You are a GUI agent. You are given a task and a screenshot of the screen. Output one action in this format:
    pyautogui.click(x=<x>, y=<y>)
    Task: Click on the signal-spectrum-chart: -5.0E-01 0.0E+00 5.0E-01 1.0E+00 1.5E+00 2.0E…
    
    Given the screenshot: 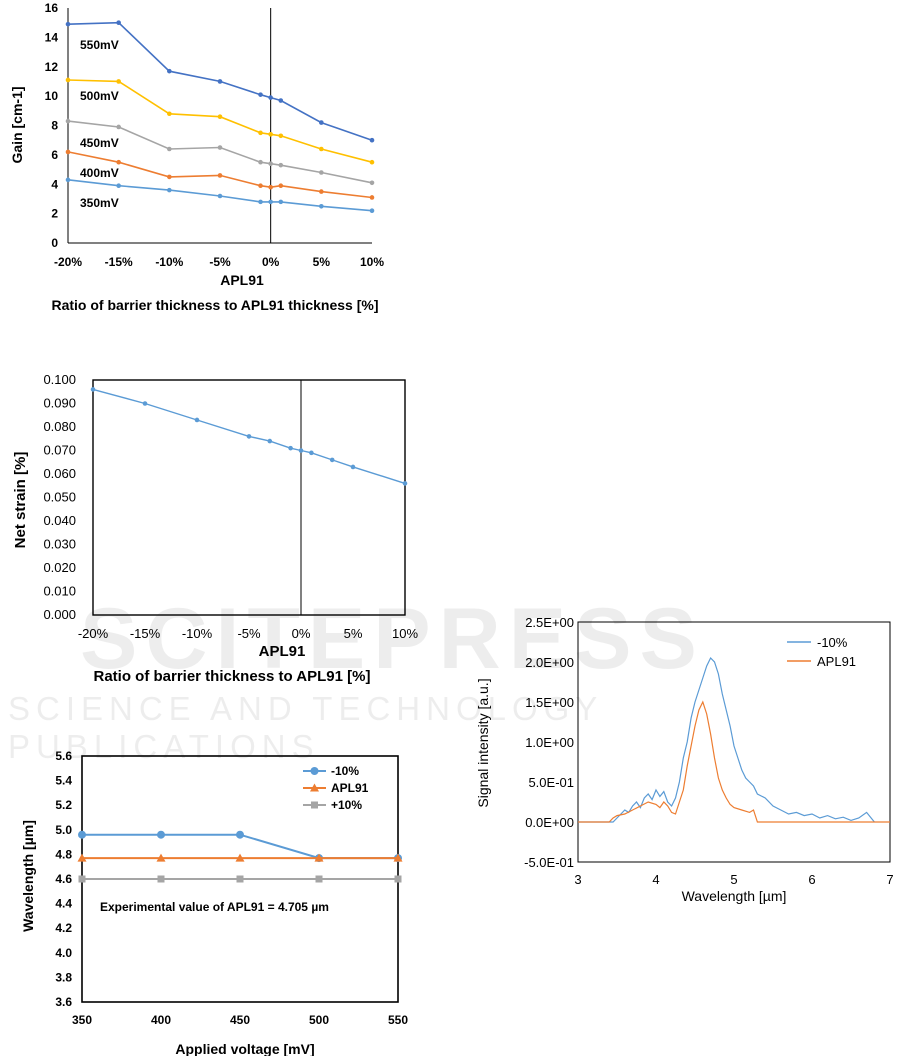 What is the action you would take?
    pyautogui.click(x=684, y=759)
    